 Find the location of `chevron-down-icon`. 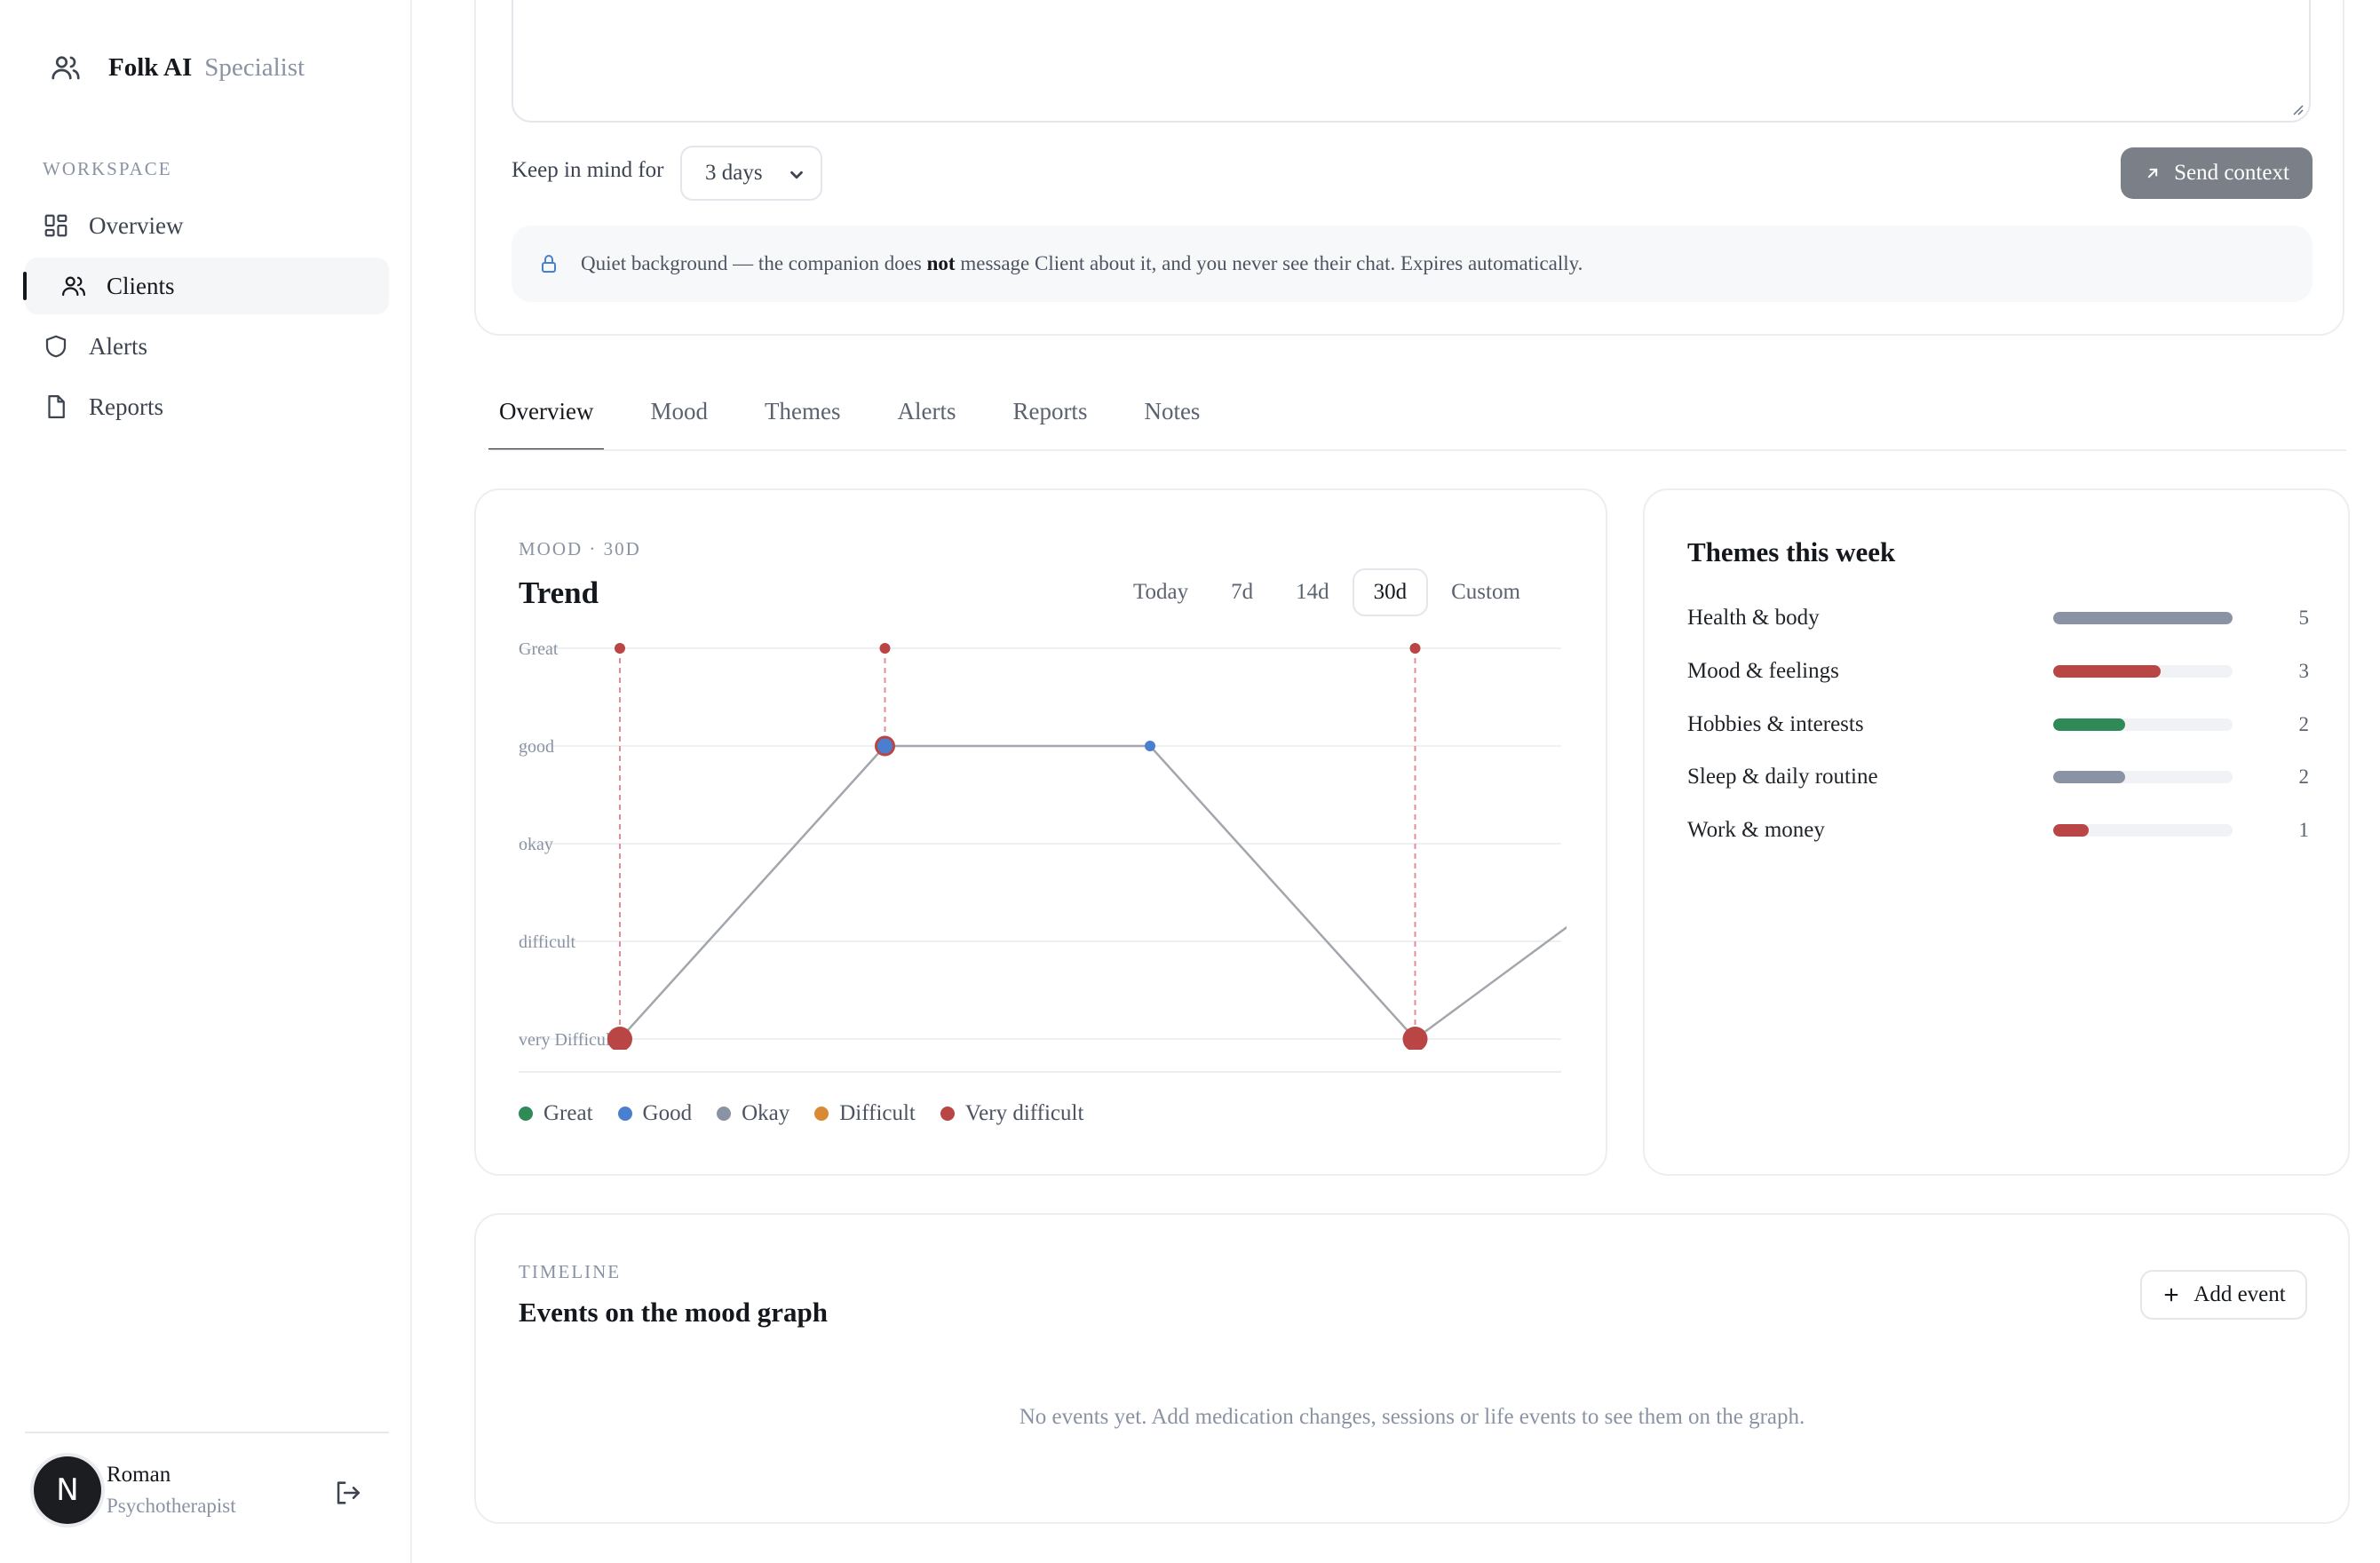

chevron-down-icon is located at coordinates (796, 175).